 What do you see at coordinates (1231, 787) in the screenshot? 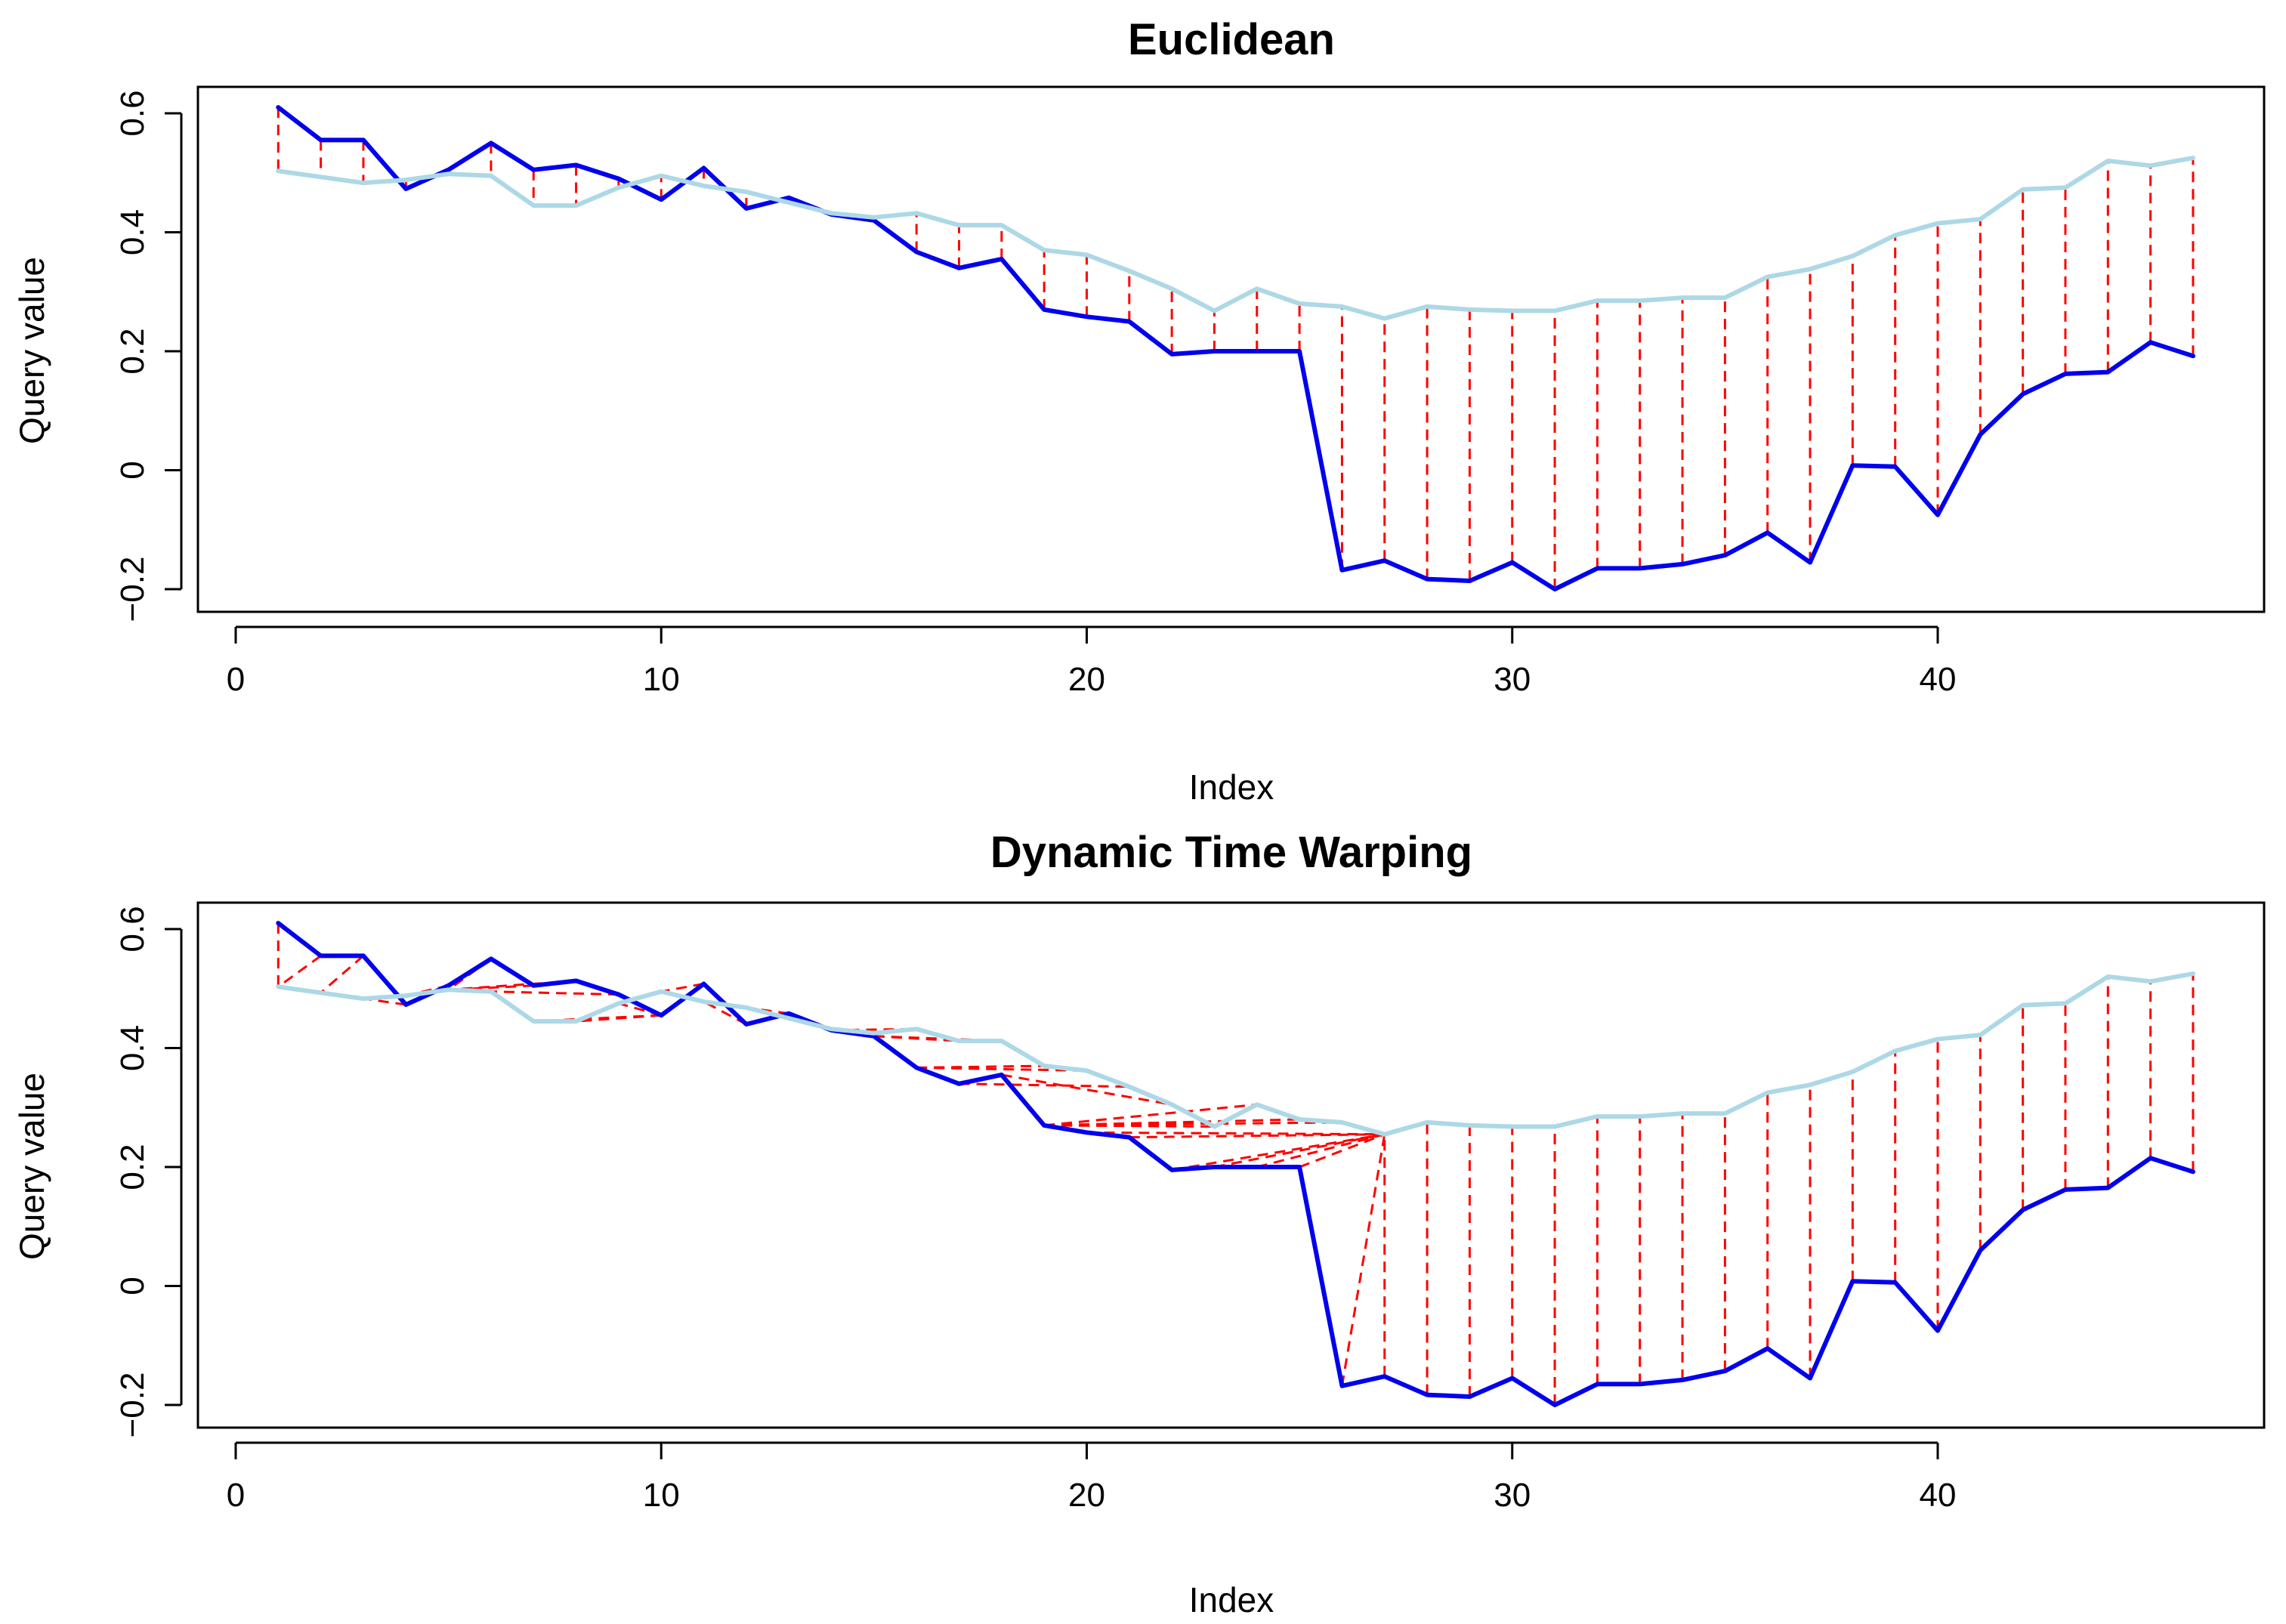
I see `euclidean-x-axis-label: Index` at bounding box center [1231, 787].